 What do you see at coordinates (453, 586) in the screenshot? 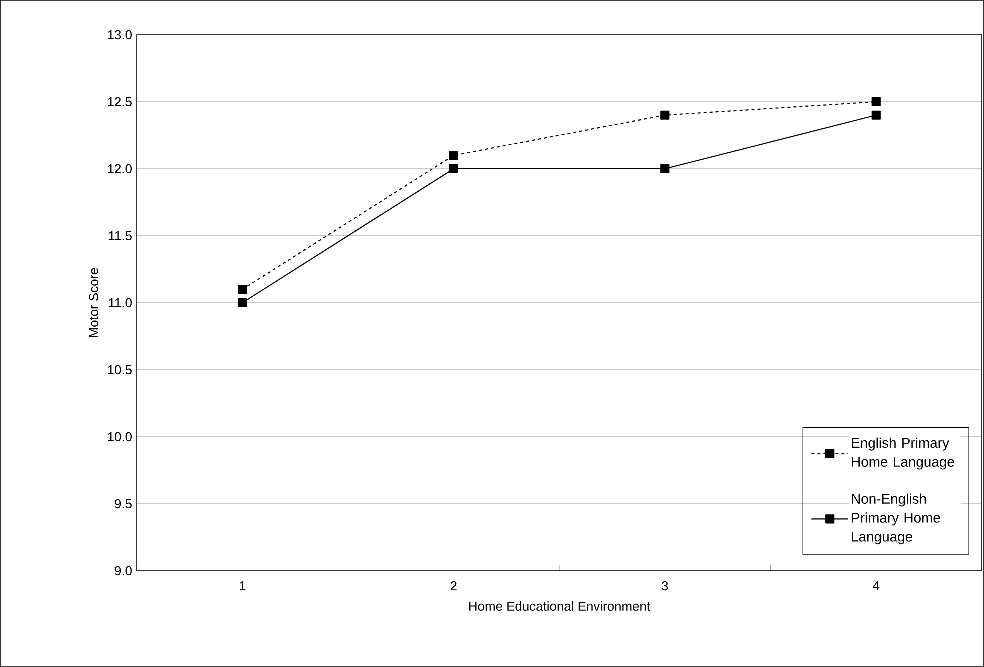
I see `x-tick-label: 2` at bounding box center [453, 586].